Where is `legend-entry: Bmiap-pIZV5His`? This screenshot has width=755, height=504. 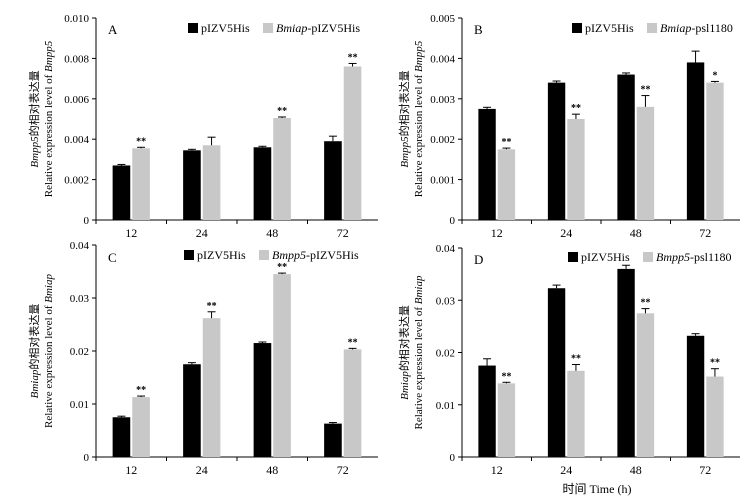 legend-entry: Bmiap-pIZV5His is located at coordinates (318, 28).